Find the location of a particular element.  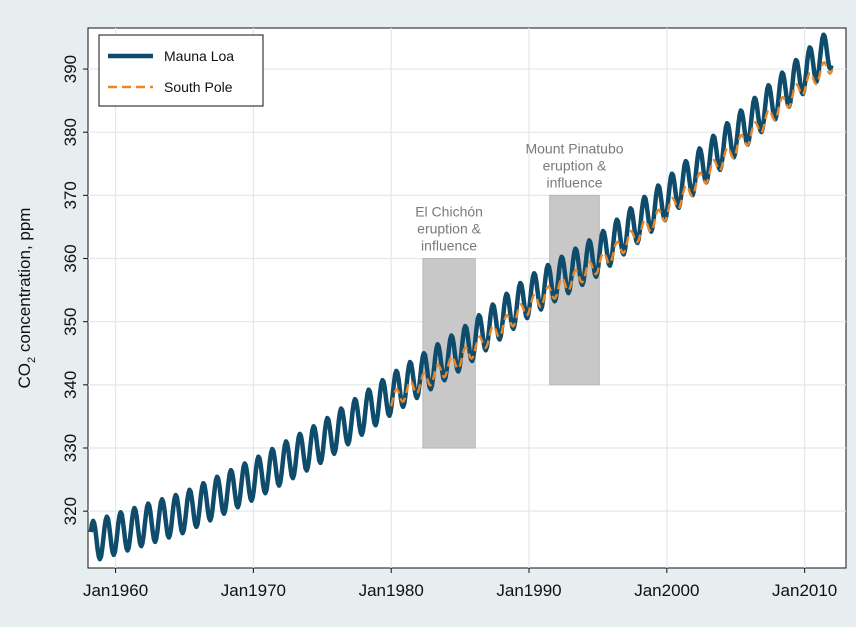

legend-entry: Mauna Loa is located at coordinates (199, 56).